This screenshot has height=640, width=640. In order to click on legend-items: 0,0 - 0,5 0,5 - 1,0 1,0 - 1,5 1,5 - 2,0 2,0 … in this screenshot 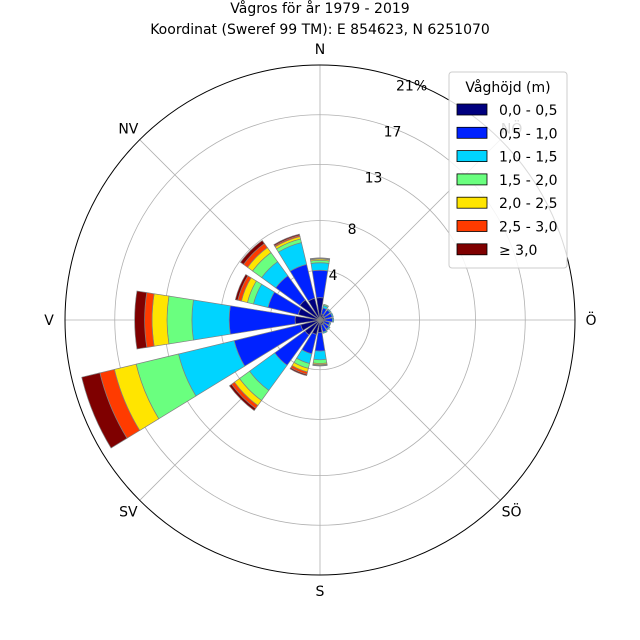, I will do `click(506, 181)`.